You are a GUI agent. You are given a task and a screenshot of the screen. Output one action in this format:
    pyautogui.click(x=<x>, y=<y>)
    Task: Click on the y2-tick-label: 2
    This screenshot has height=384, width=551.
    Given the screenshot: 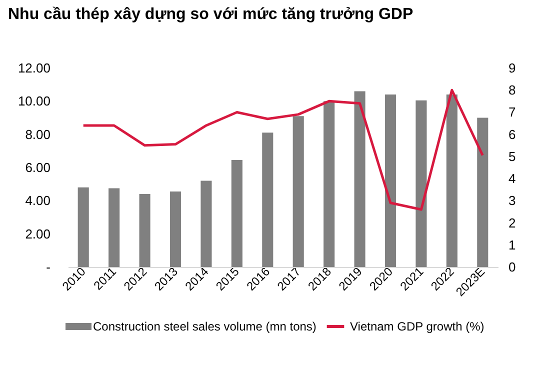 What is the action you would take?
    pyautogui.click(x=512, y=222)
    